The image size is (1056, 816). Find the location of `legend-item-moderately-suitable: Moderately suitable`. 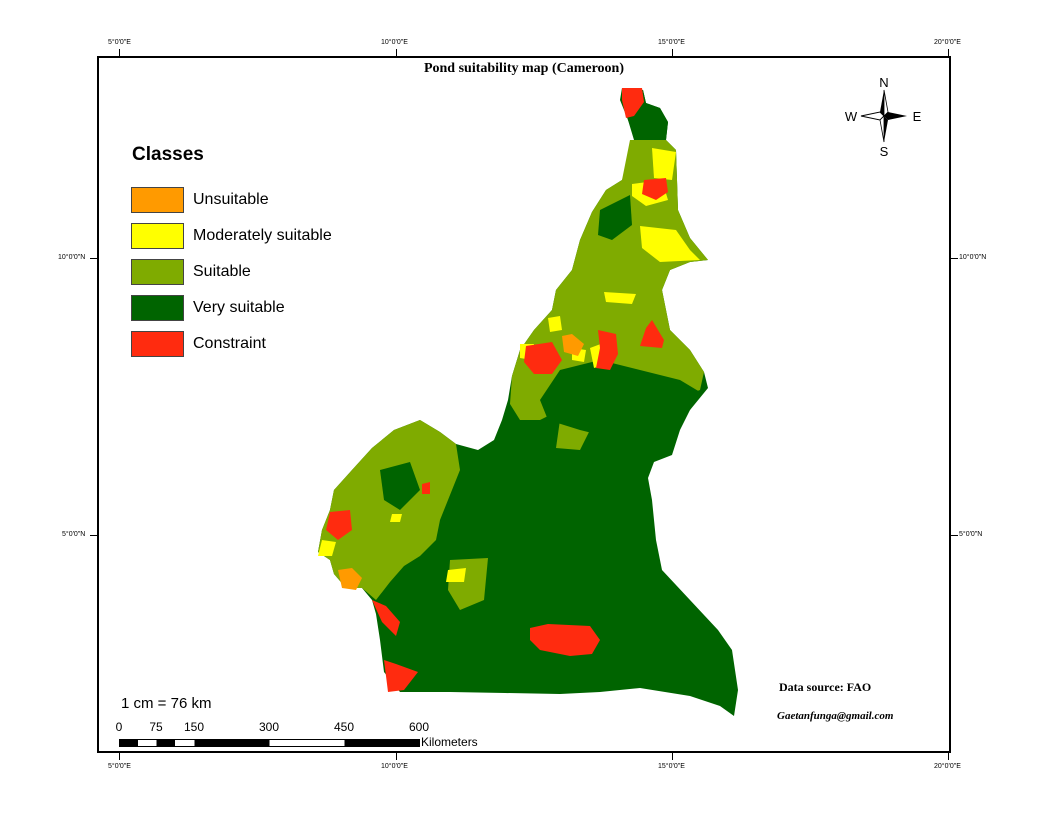

legend-item-moderately-suitable: Moderately suitable is located at coordinates (231, 236).